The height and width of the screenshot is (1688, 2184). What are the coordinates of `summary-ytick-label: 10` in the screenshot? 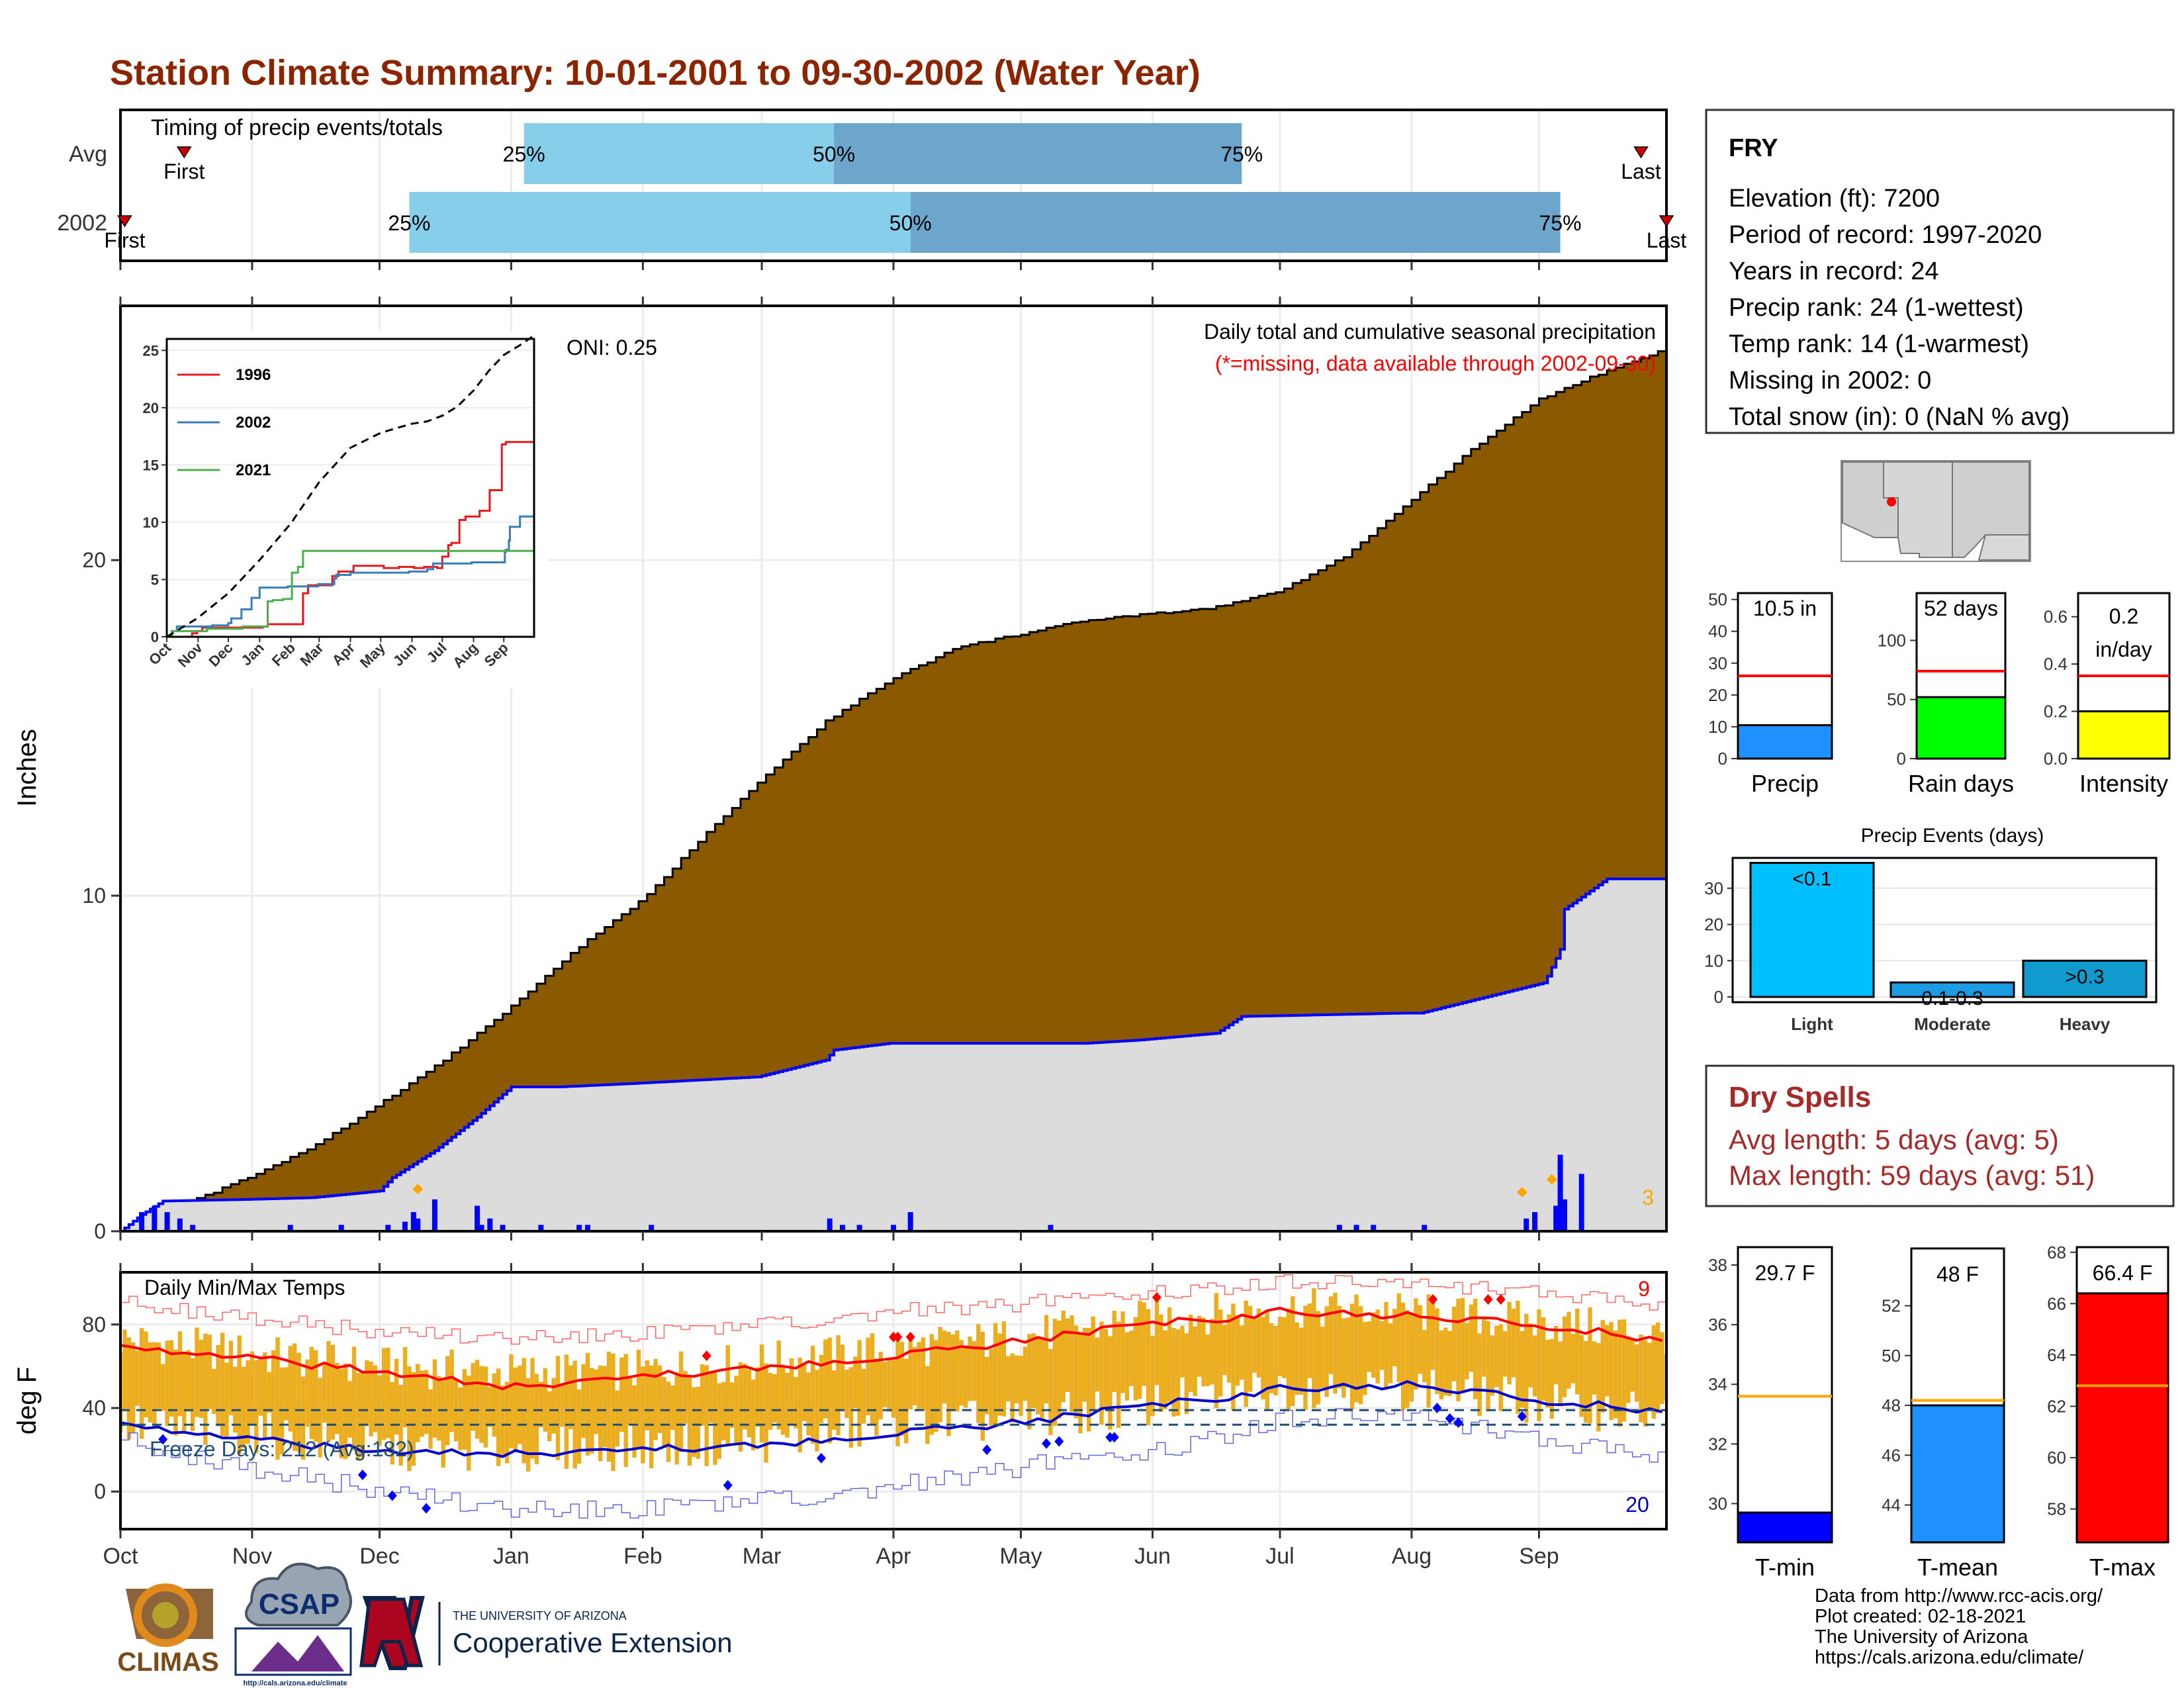 It's located at (1718, 727).